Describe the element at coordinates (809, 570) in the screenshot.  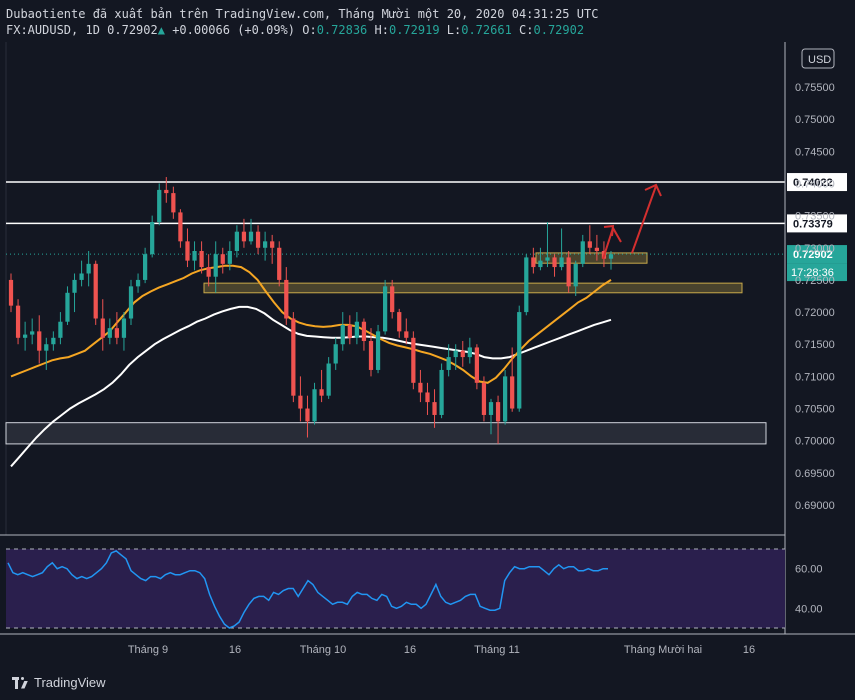
I see `rsi-tick-label: 60.00` at that location.